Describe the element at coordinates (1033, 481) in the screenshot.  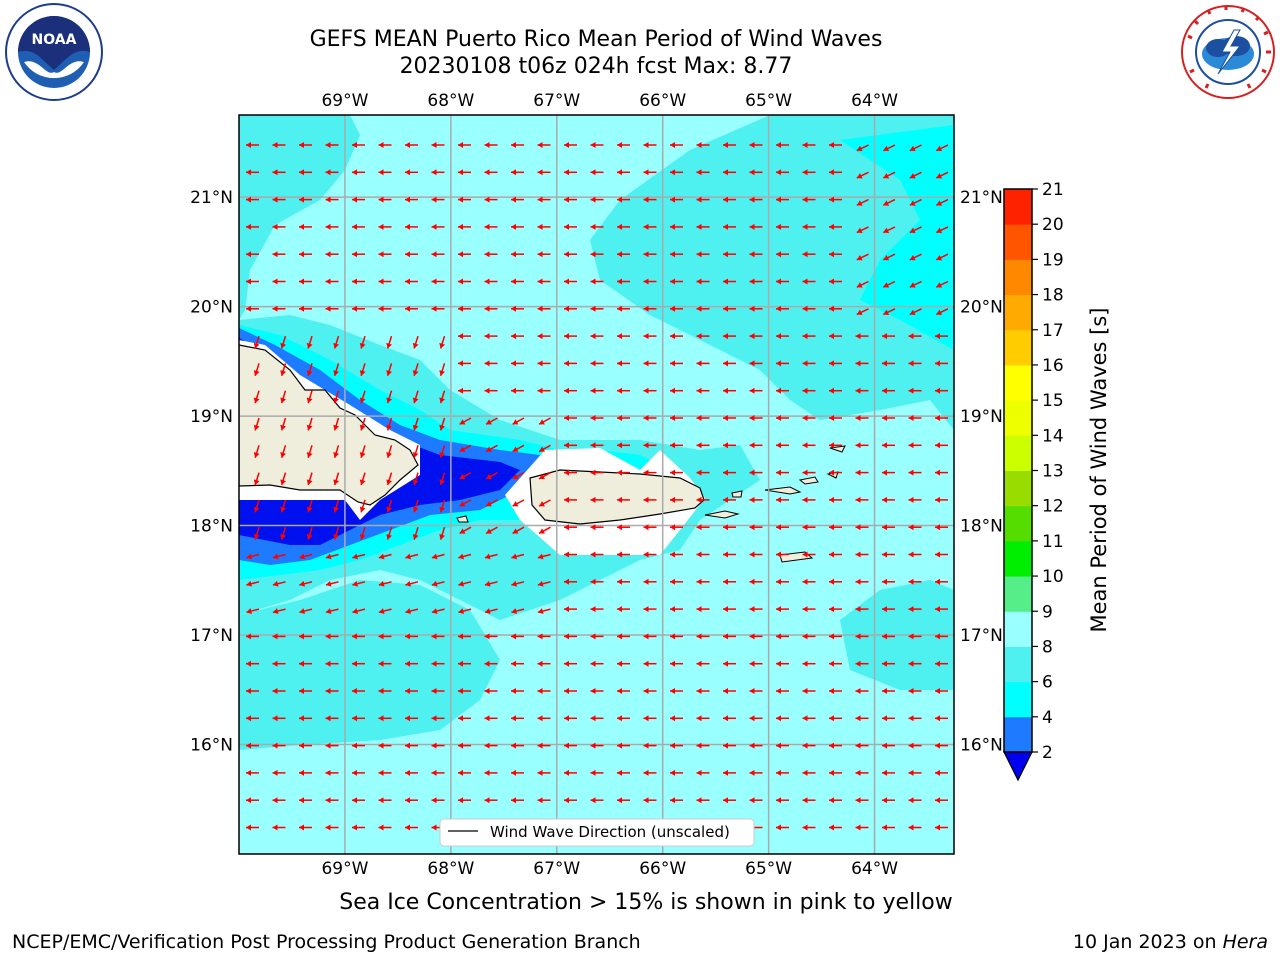
I see `colorbar: 2 4 6 8 9 10 11 12 13 14 15 16 17 18 19 20 21` at that location.